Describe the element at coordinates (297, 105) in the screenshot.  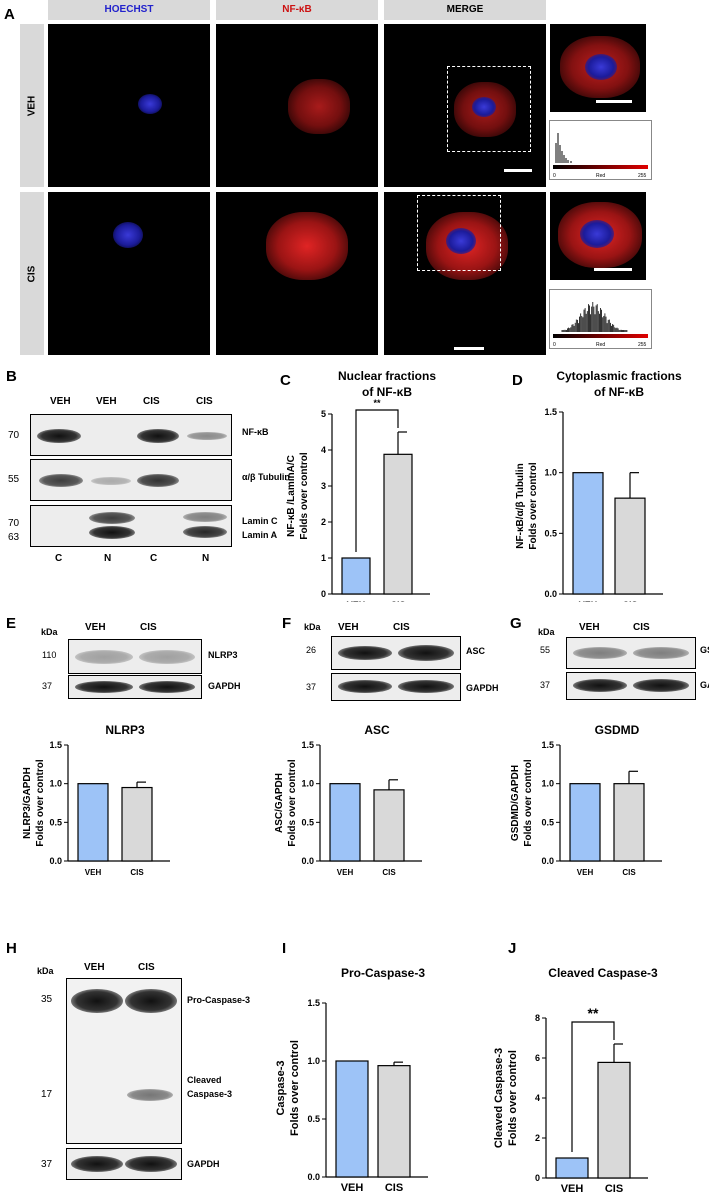
I see `image-veh-nfkb` at that location.